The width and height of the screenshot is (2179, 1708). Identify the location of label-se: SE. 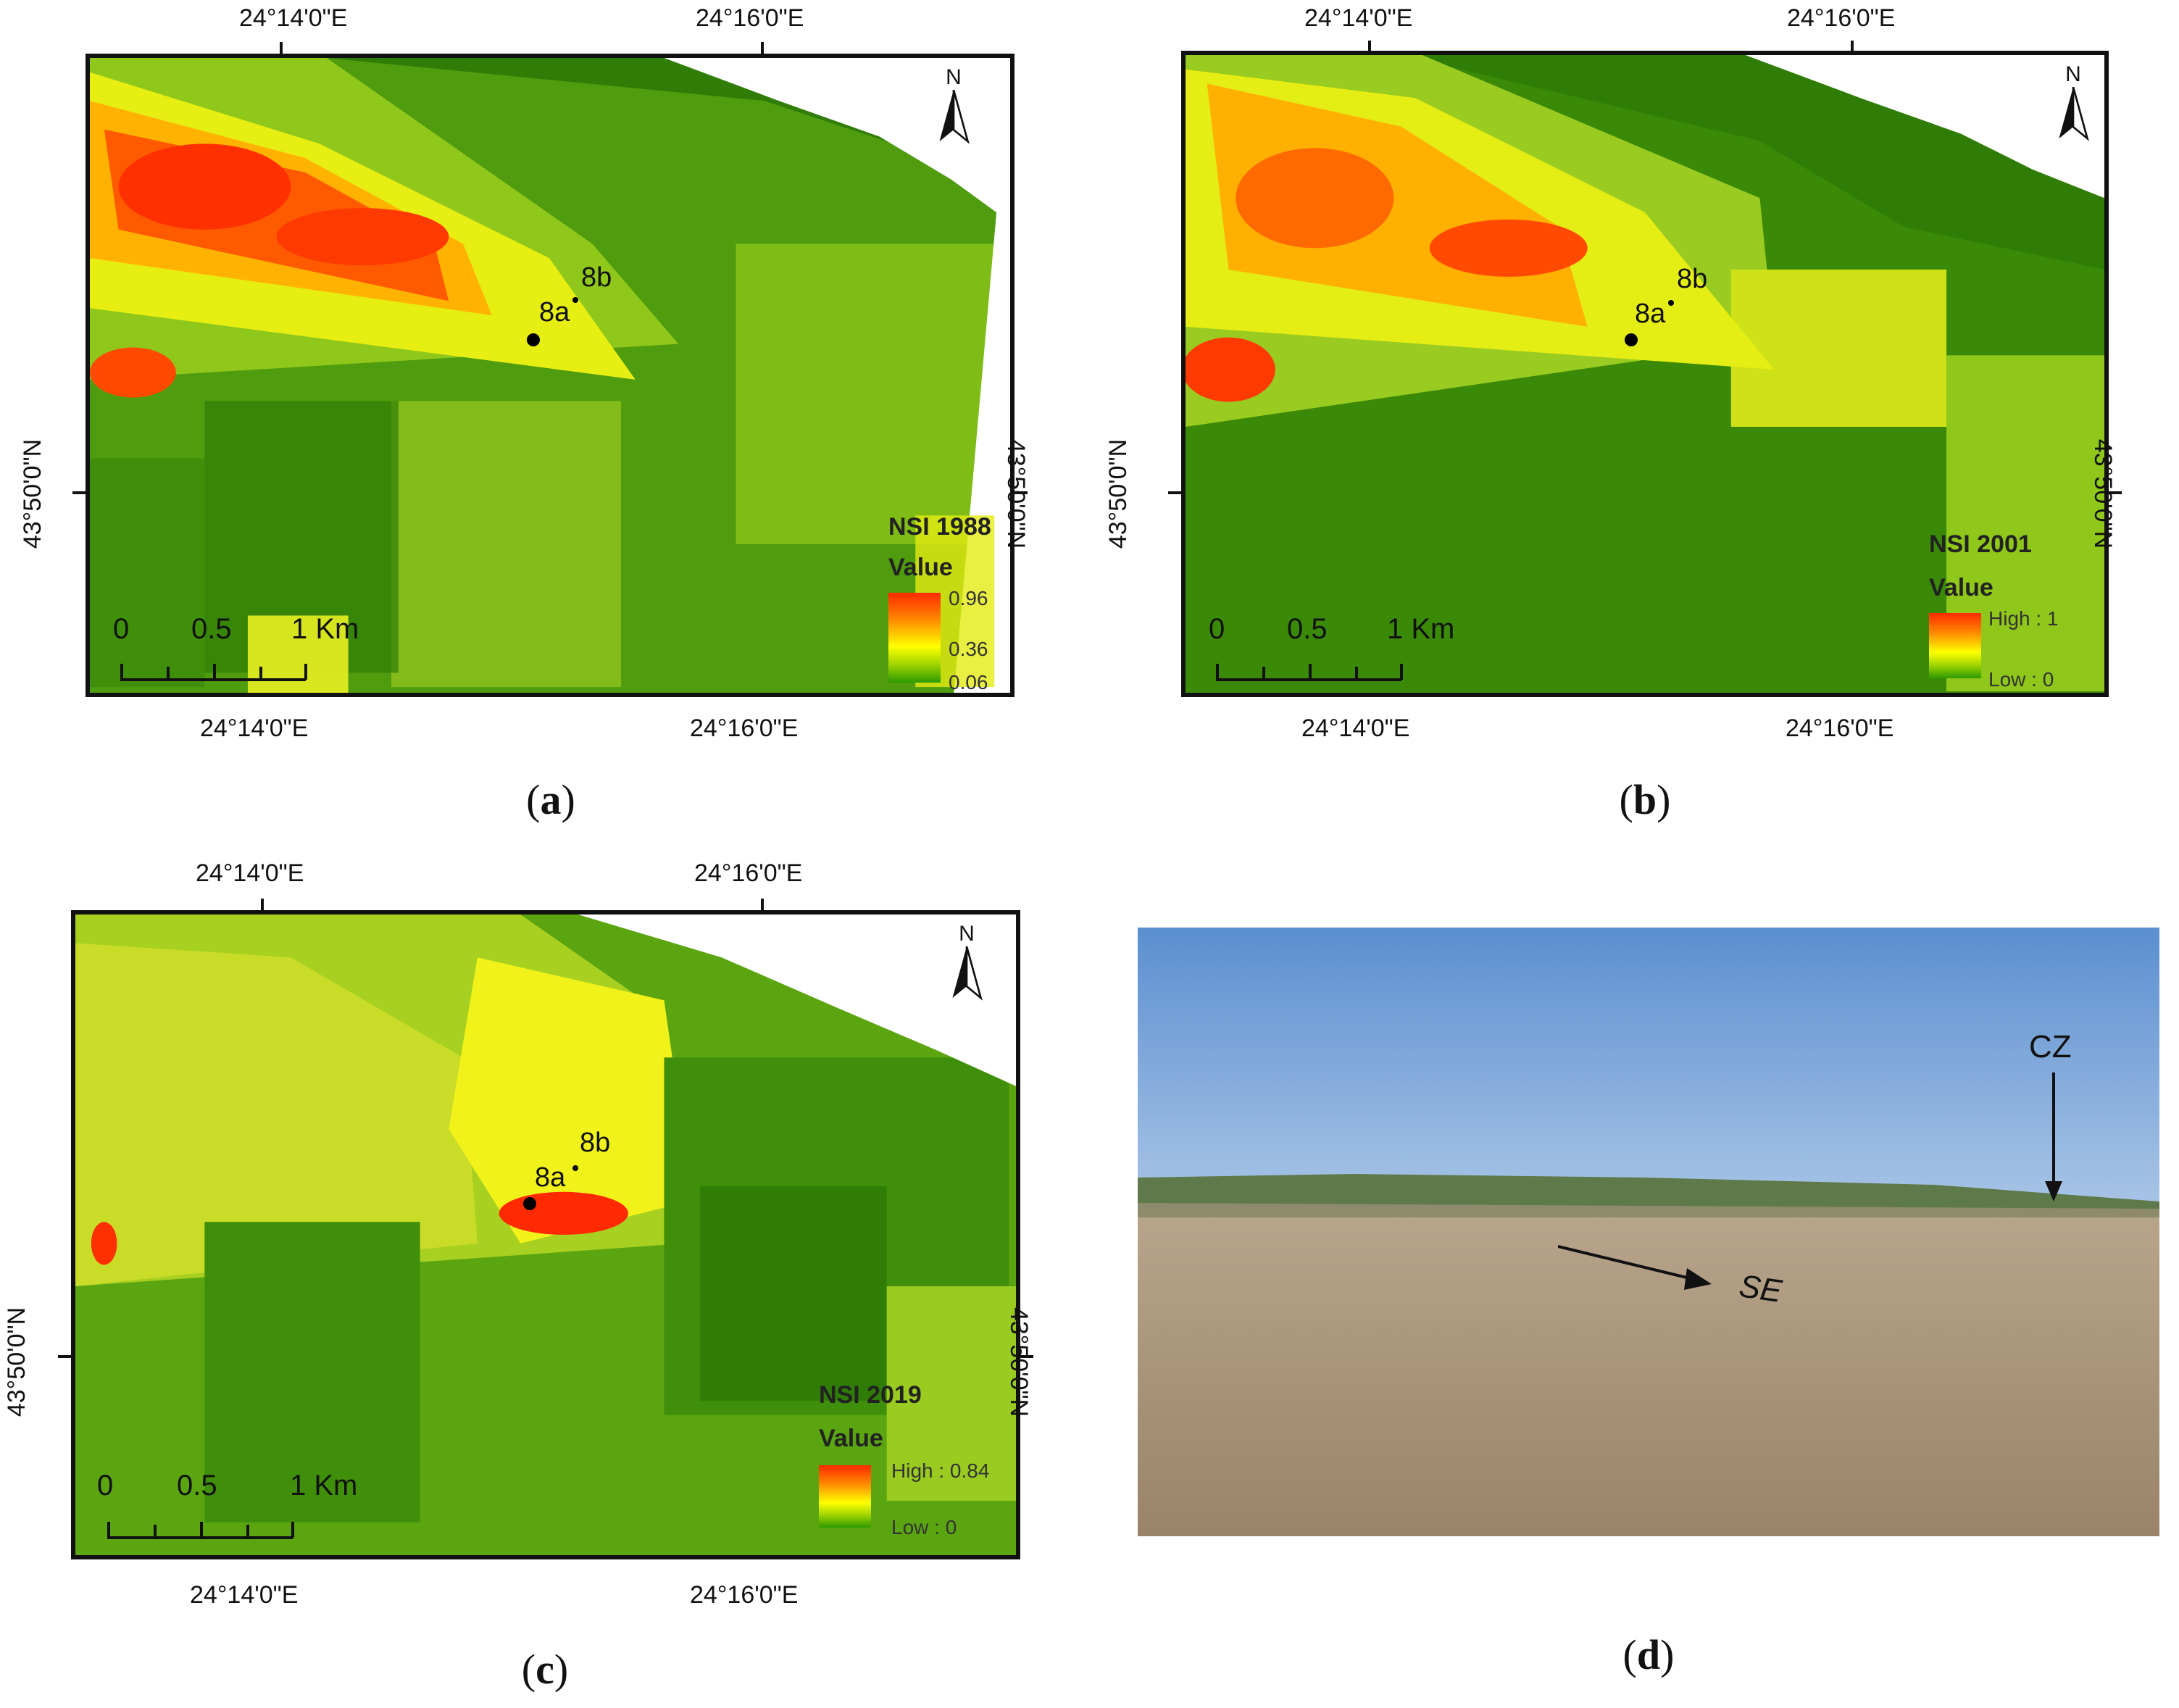
(1760, 1288).